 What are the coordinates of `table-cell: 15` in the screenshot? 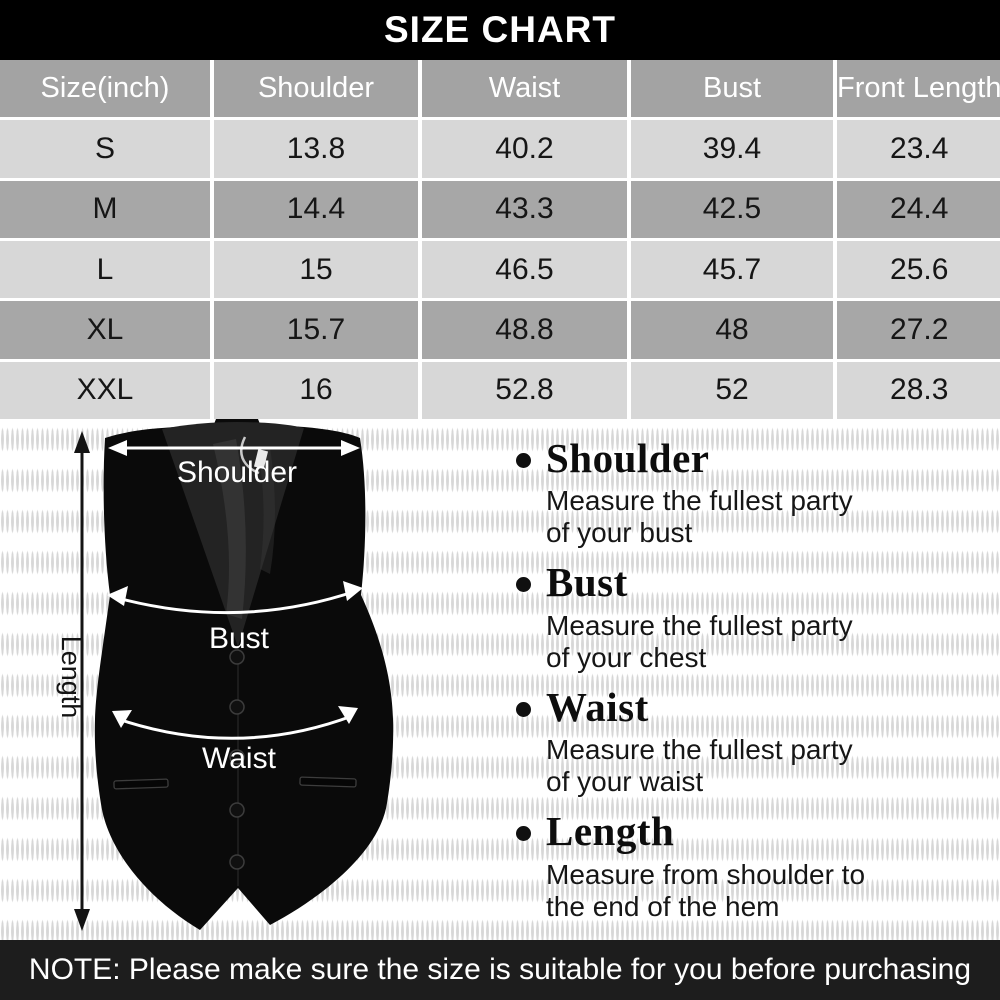 It's located at (316, 269).